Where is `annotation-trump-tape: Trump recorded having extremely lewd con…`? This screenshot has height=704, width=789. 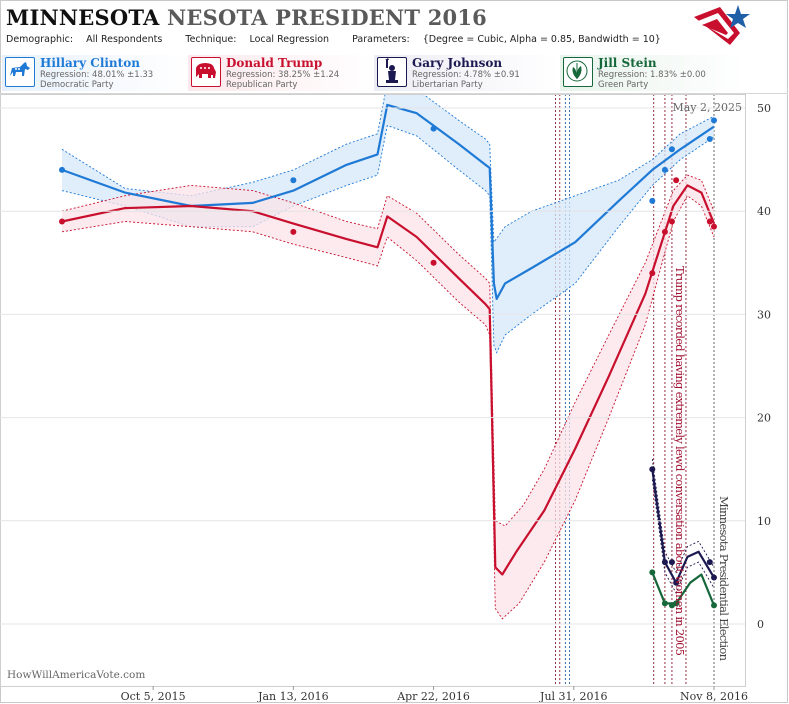
annotation-trump-tape: Trump recorded having extremely lewd con… is located at coordinates (680, 461).